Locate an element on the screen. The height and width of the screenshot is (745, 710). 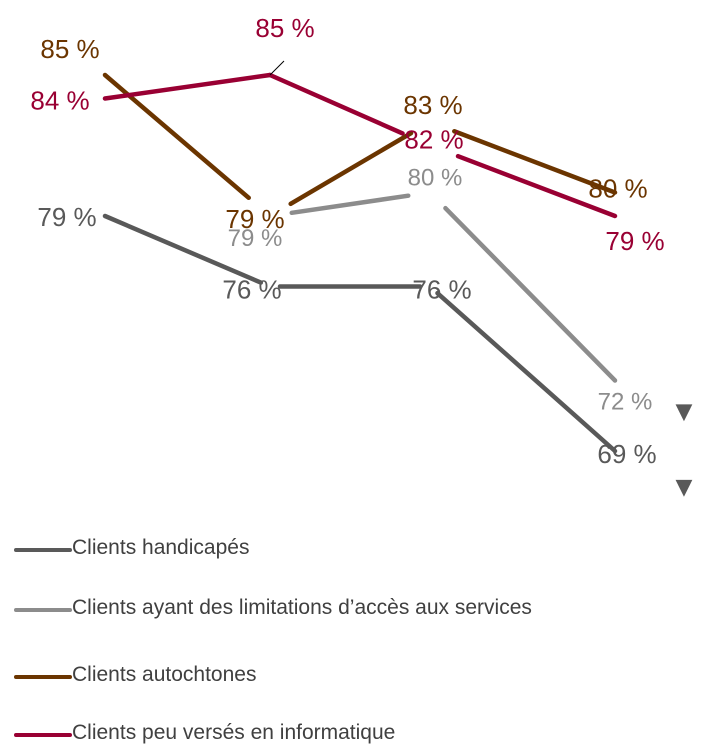
legend-label: Clients peu versés en informatique is located at coordinates (234, 732).